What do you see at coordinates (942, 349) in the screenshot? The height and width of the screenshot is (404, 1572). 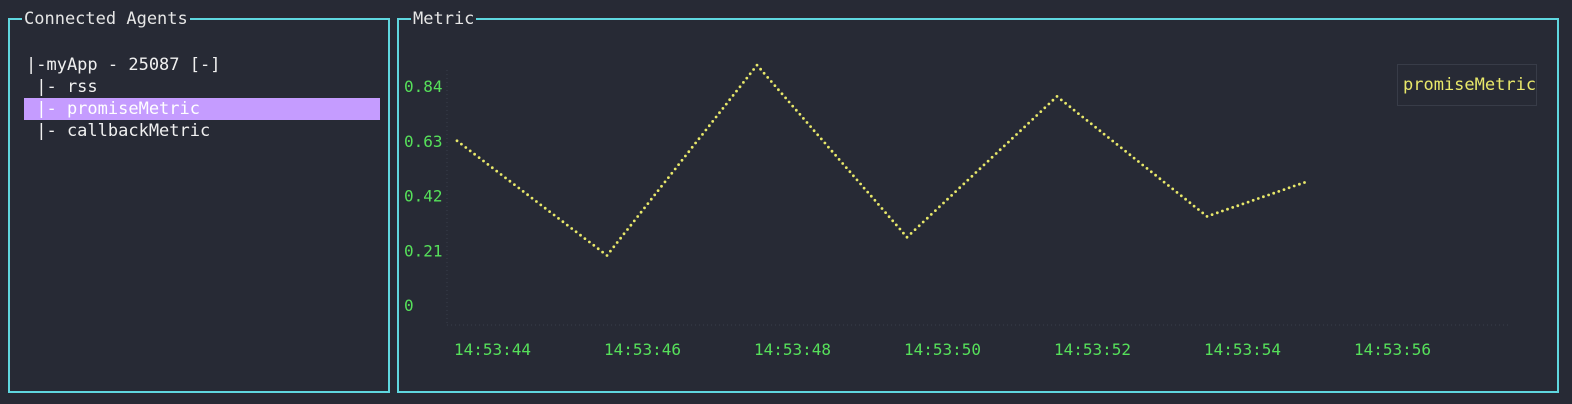 I see `x-tick-label: 14:53:50` at bounding box center [942, 349].